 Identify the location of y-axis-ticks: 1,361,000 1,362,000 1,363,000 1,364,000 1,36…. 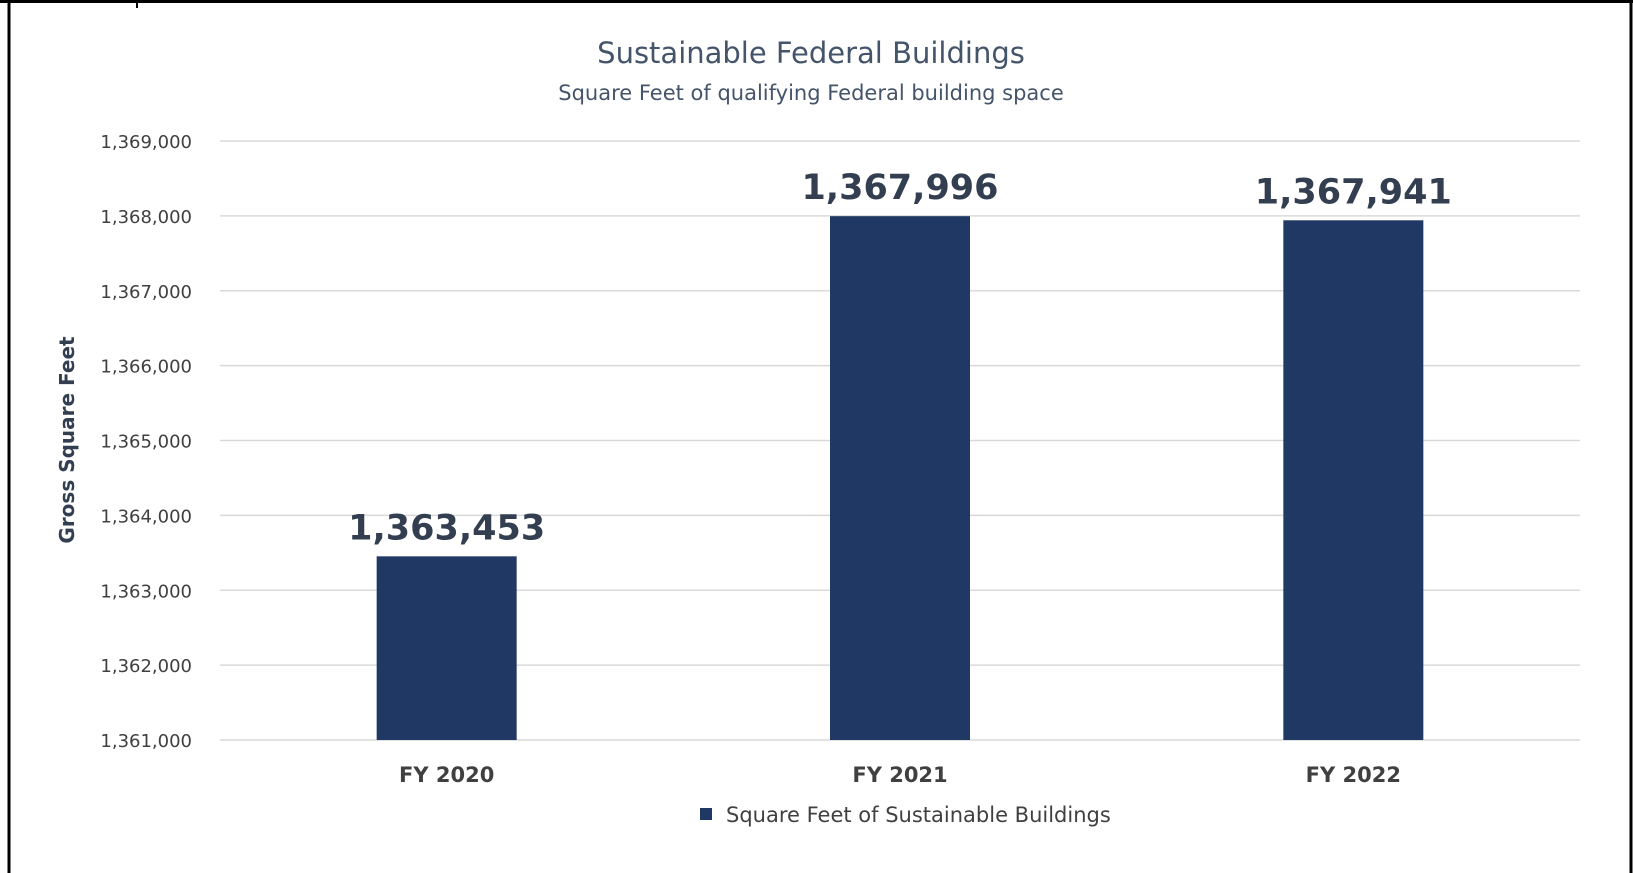
(146, 442).